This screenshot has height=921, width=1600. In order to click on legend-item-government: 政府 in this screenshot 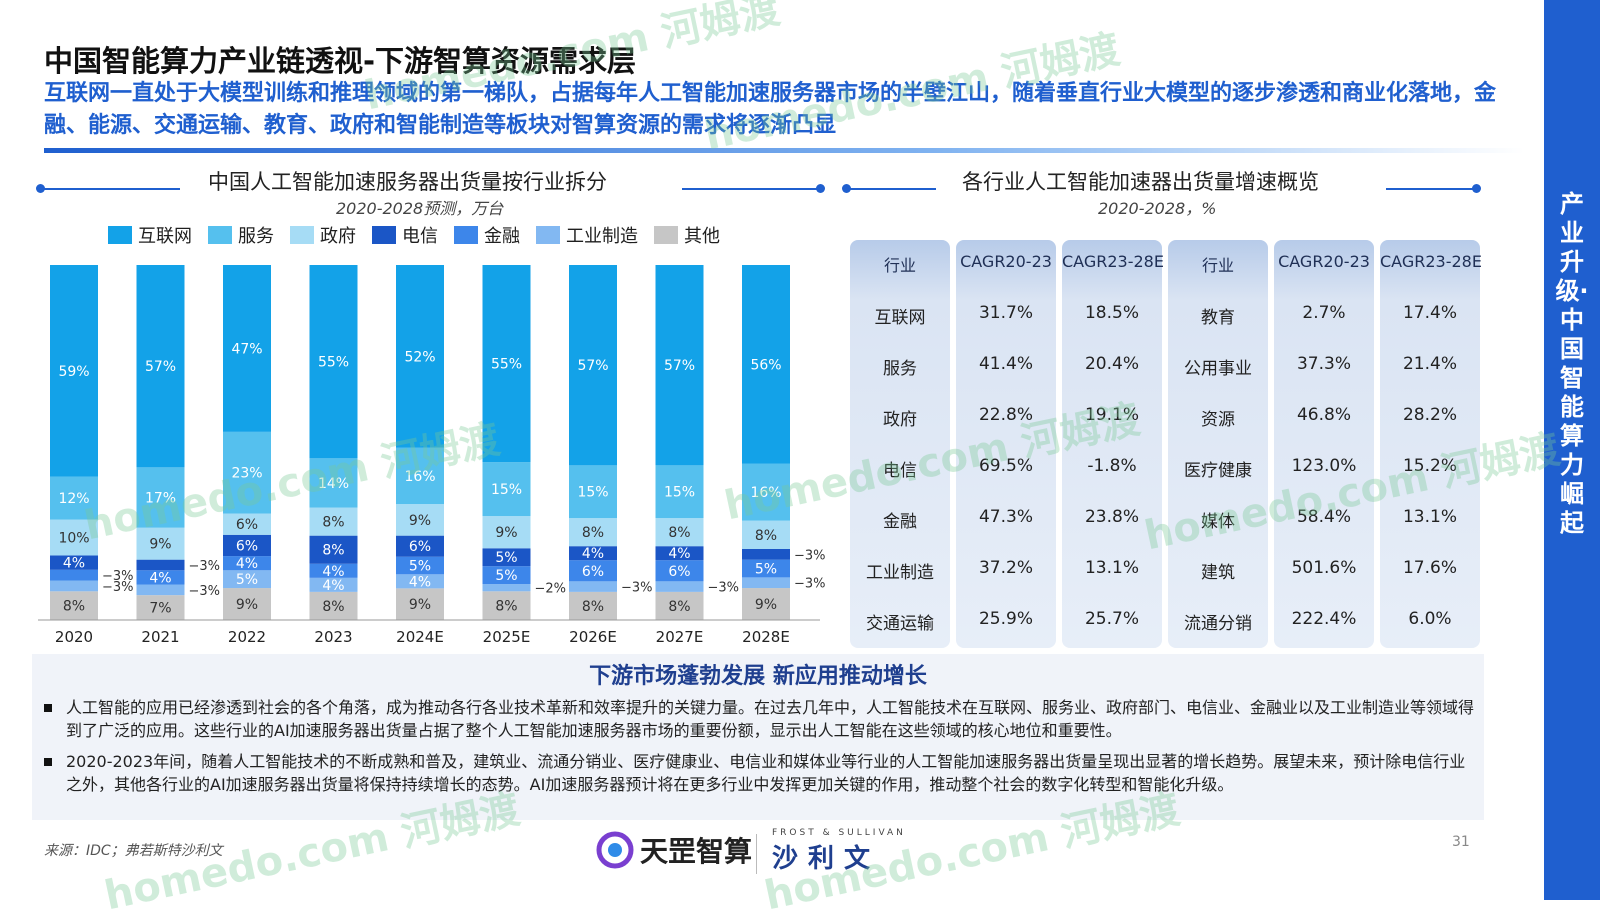, I will do `click(323, 235)`.